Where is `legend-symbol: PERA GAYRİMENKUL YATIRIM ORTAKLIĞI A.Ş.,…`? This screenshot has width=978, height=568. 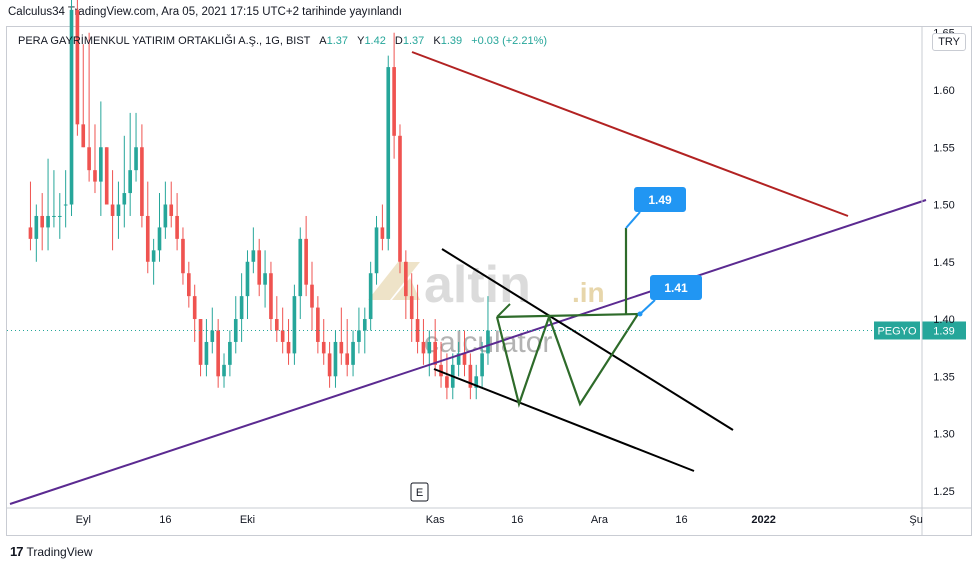
legend-symbol: PERA GAYRİMENKUL YATIRIM ORTAKLIĞI A.Ş.,… is located at coordinates (164, 41).